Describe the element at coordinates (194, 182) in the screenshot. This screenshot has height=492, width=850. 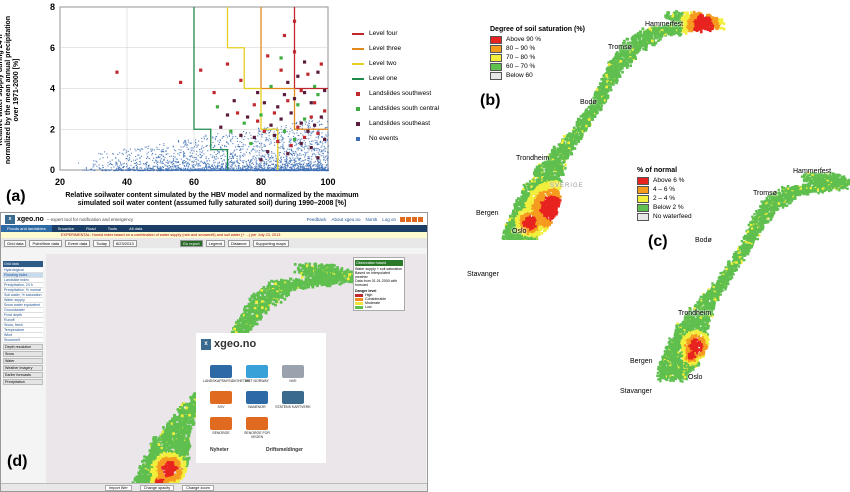
I see `x-tick-label: 60` at that location.